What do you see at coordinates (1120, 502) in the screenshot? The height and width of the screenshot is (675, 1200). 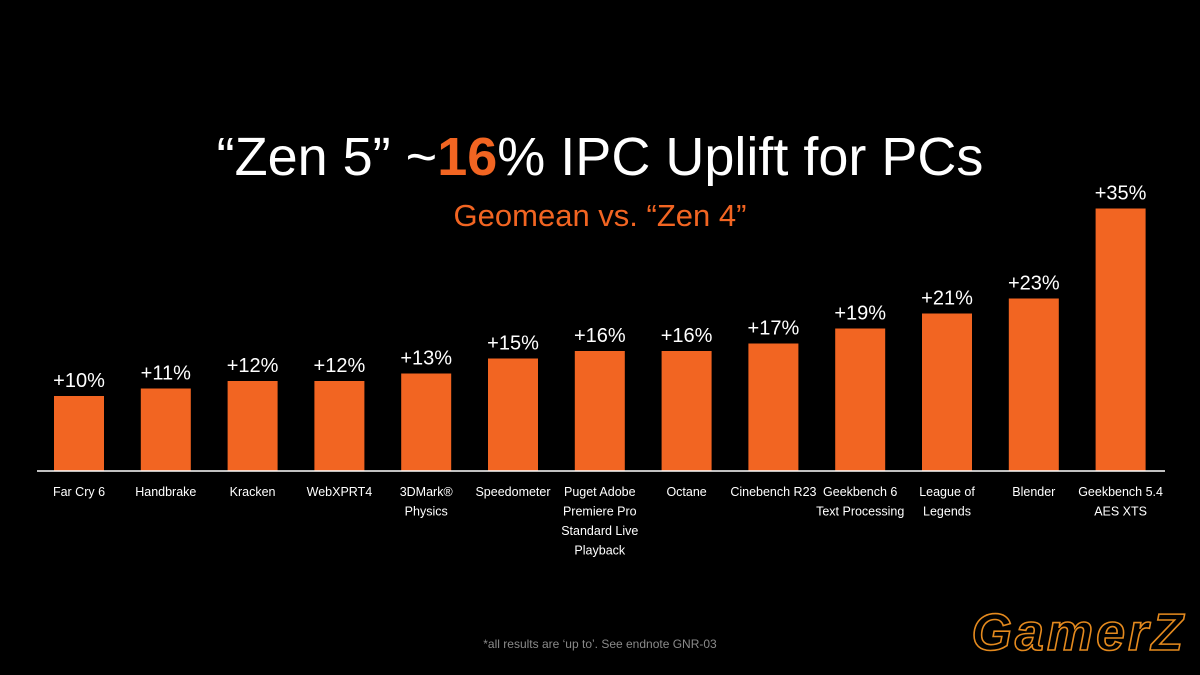 I see `category-label: Geekbench 5.4 AES XTS` at bounding box center [1120, 502].